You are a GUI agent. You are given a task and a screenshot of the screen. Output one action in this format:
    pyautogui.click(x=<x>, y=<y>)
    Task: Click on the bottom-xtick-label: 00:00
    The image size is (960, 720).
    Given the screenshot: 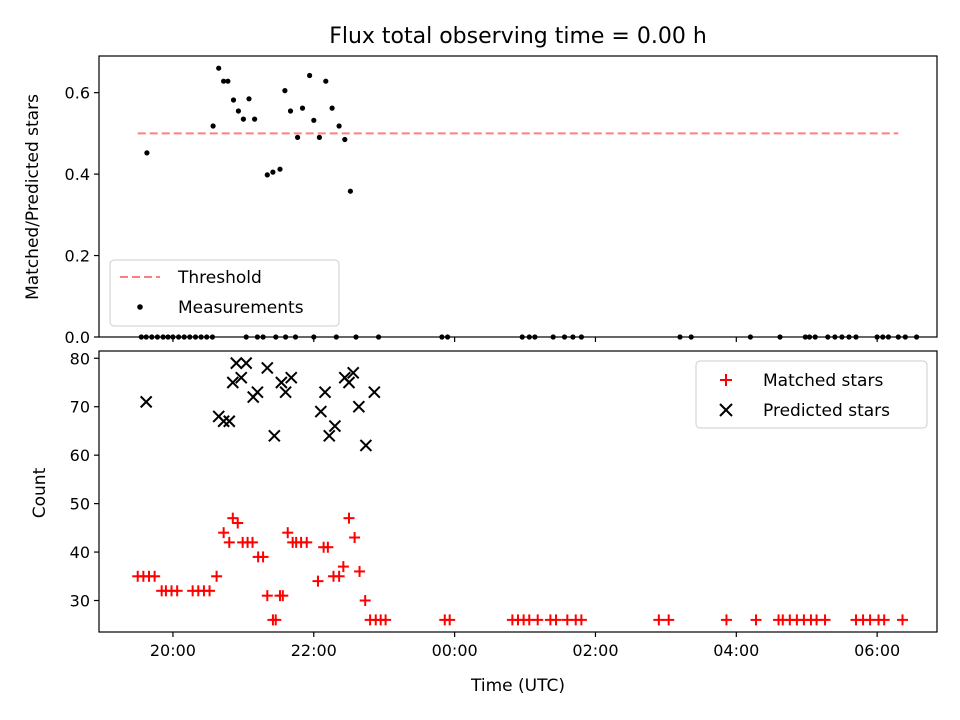 What is the action you would take?
    pyautogui.click(x=455, y=650)
    